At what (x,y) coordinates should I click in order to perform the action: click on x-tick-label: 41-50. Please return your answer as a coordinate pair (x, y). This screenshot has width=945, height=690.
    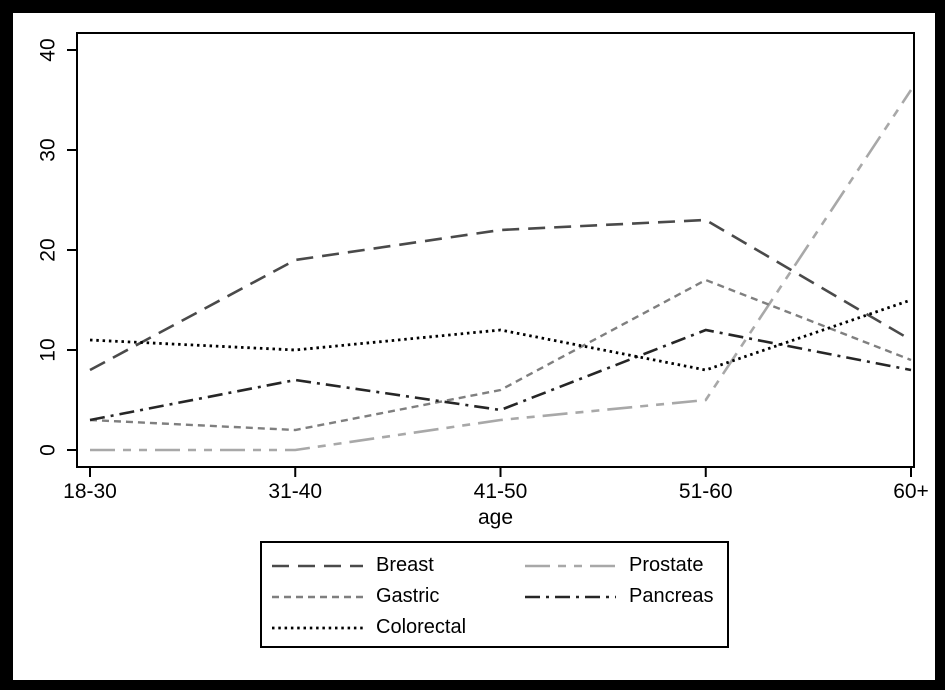
    Looking at the image, I should click on (501, 491).